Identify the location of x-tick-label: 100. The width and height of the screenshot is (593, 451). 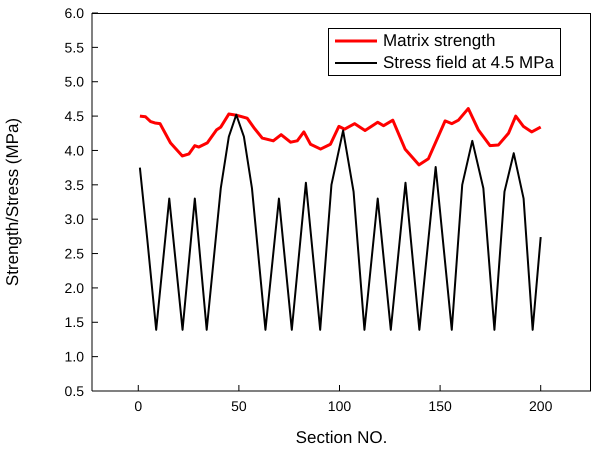
(340, 406).